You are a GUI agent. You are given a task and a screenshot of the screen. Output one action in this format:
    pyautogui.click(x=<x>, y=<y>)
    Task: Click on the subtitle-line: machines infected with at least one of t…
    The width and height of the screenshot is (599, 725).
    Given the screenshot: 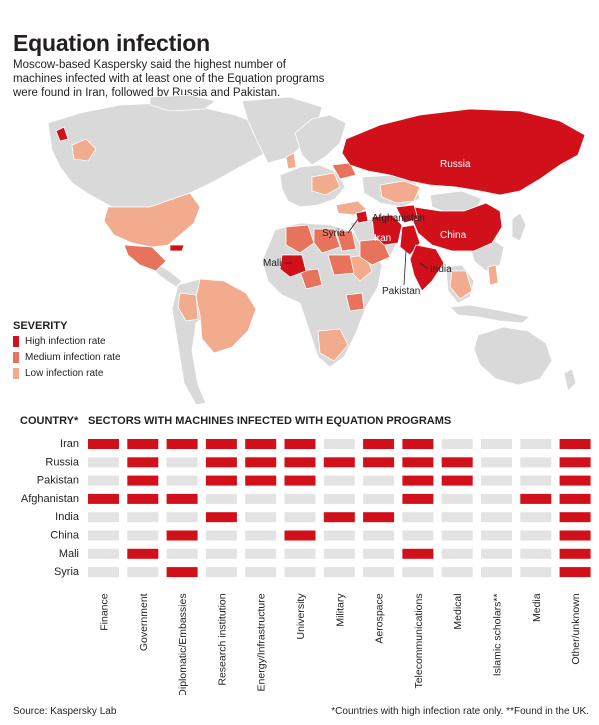 What is the action you would take?
    pyautogui.click(x=169, y=79)
    